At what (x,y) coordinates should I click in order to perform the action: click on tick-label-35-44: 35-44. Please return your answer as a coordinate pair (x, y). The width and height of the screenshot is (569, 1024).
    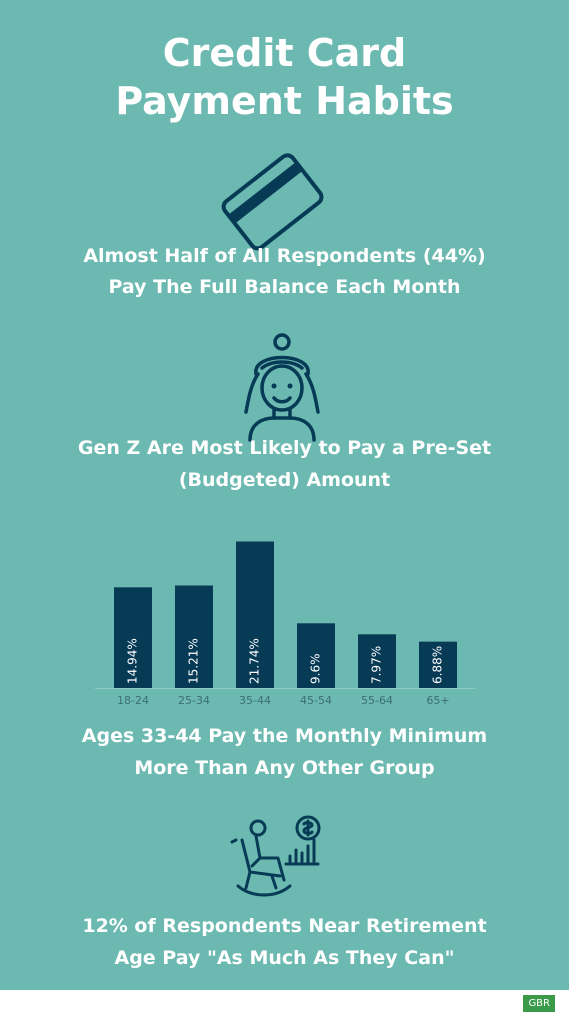
    Looking at the image, I should click on (255, 700).